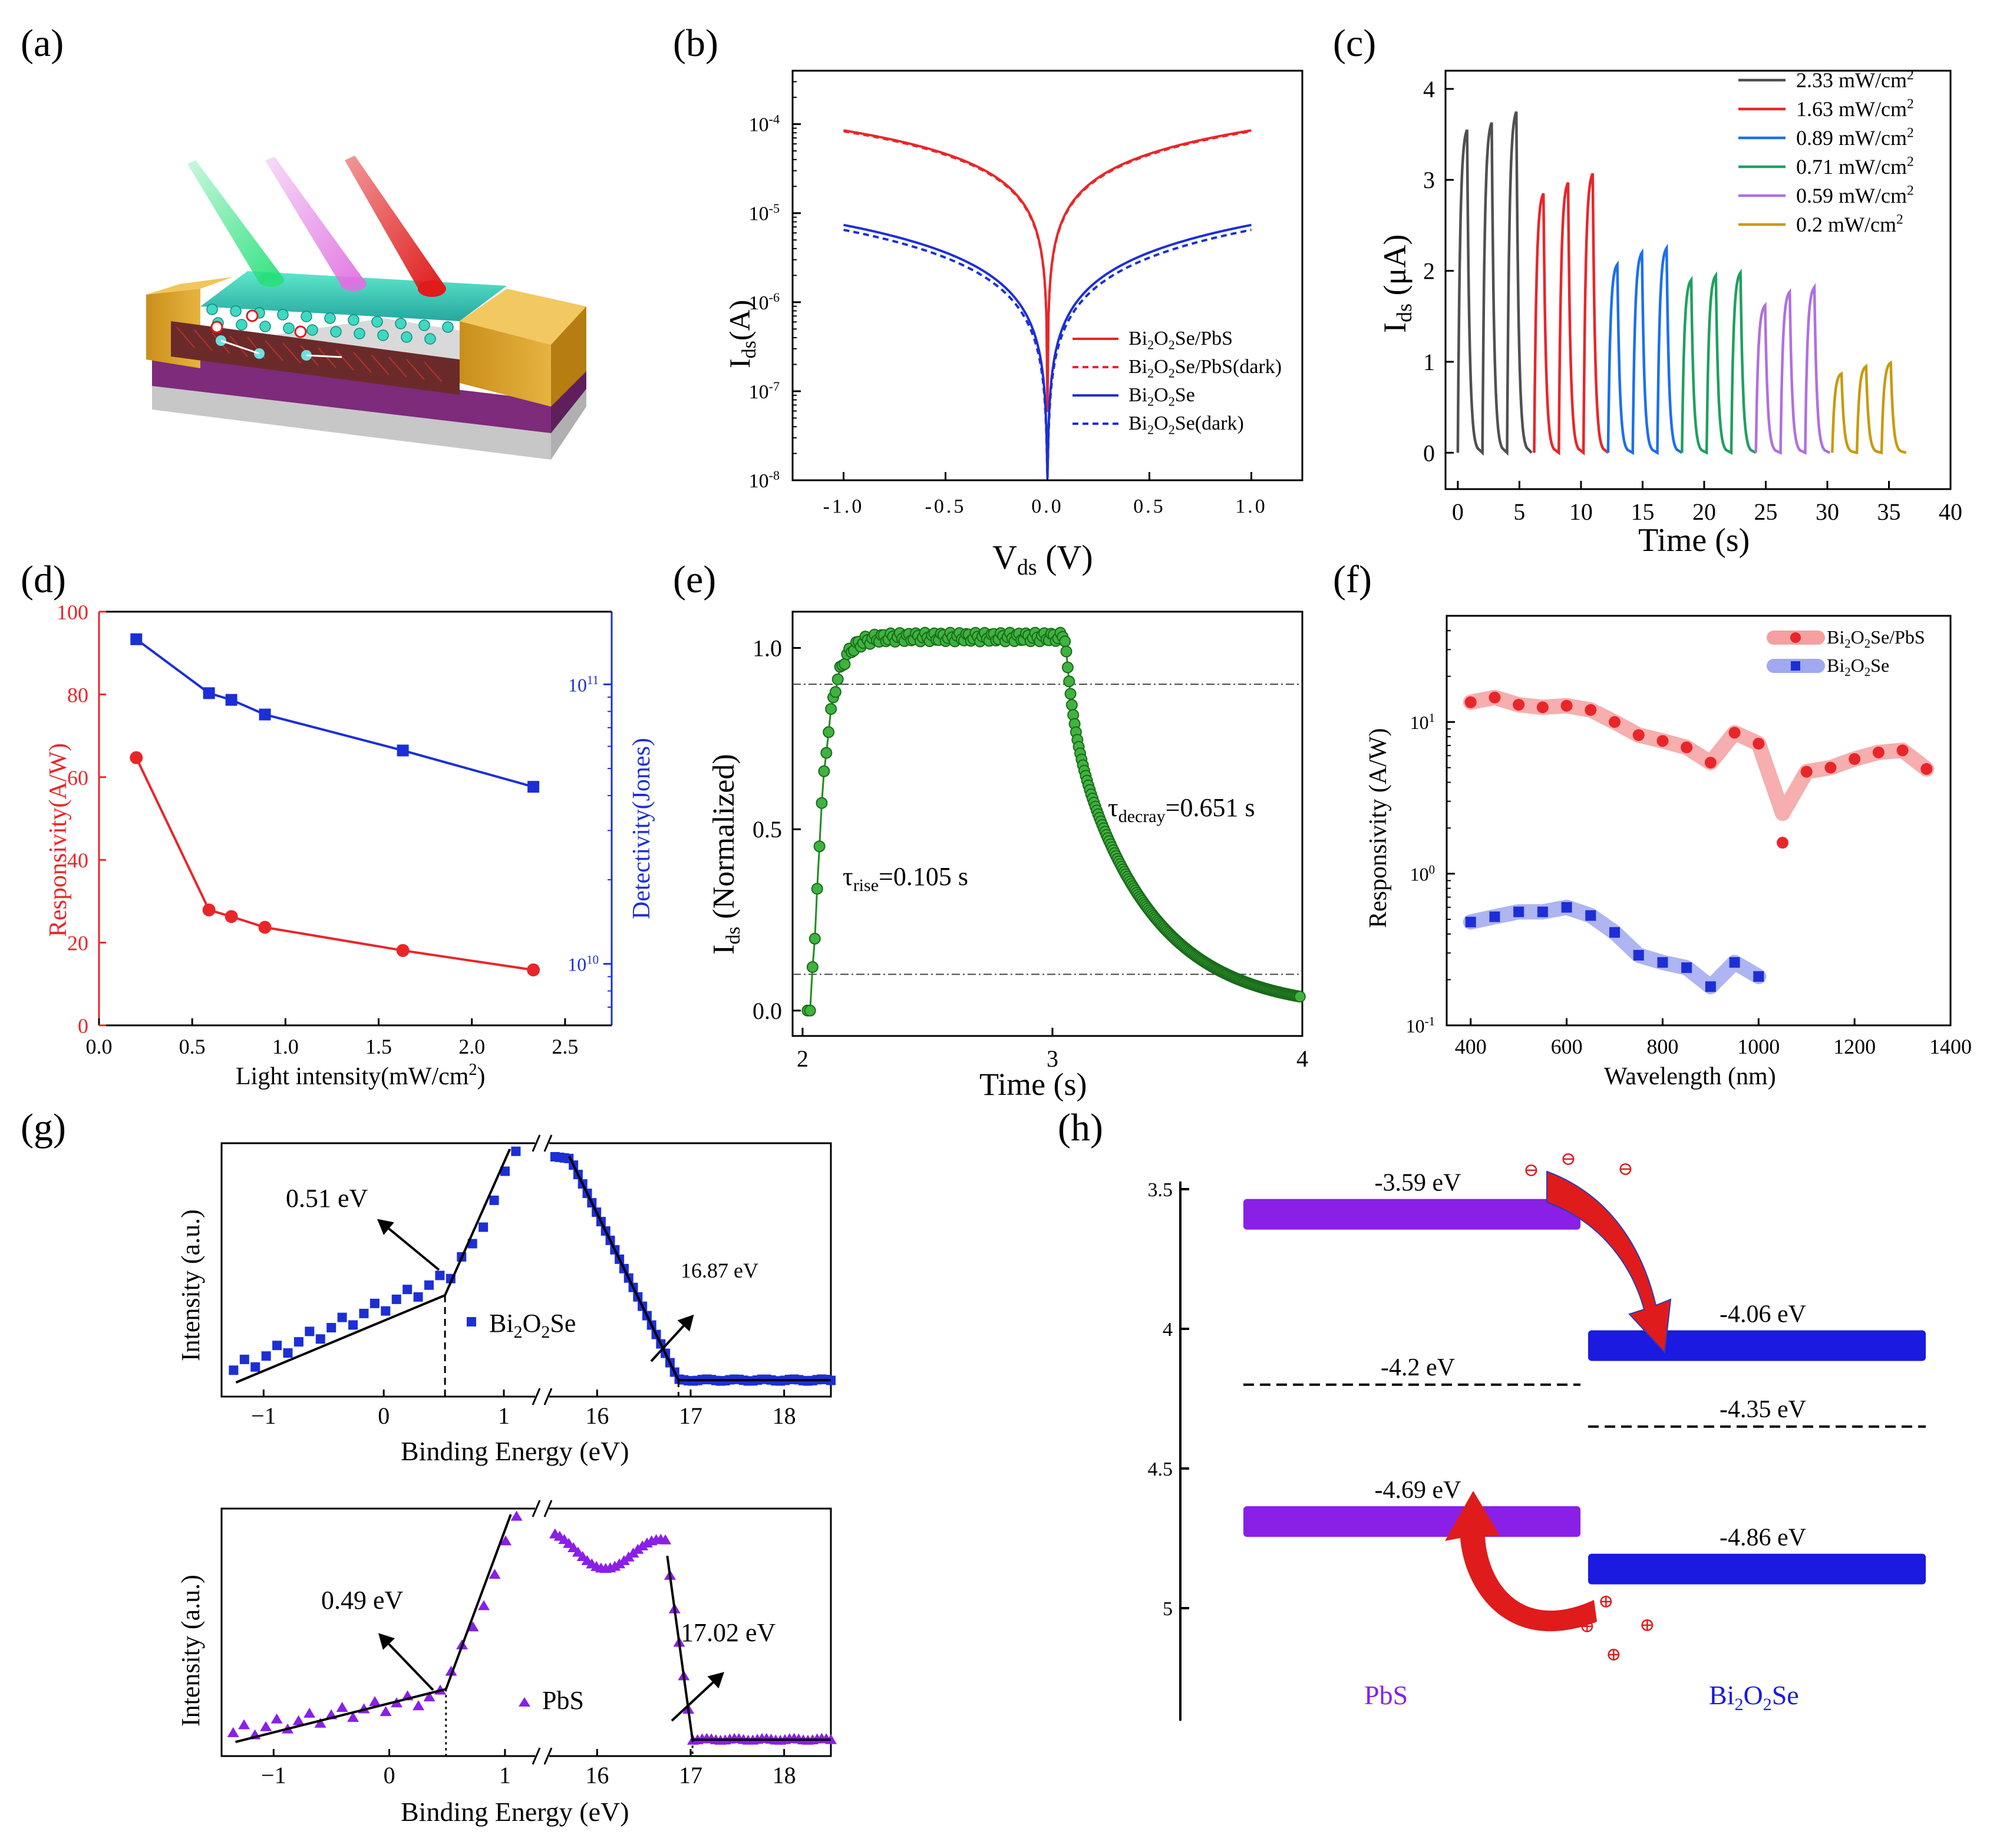 The height and width of the screenshot is (1848, 1990). What do you see at coordinates (844, 506) in the screenshot?
I see `x-tick-label: -1.0` at bounding box center [844, 506].